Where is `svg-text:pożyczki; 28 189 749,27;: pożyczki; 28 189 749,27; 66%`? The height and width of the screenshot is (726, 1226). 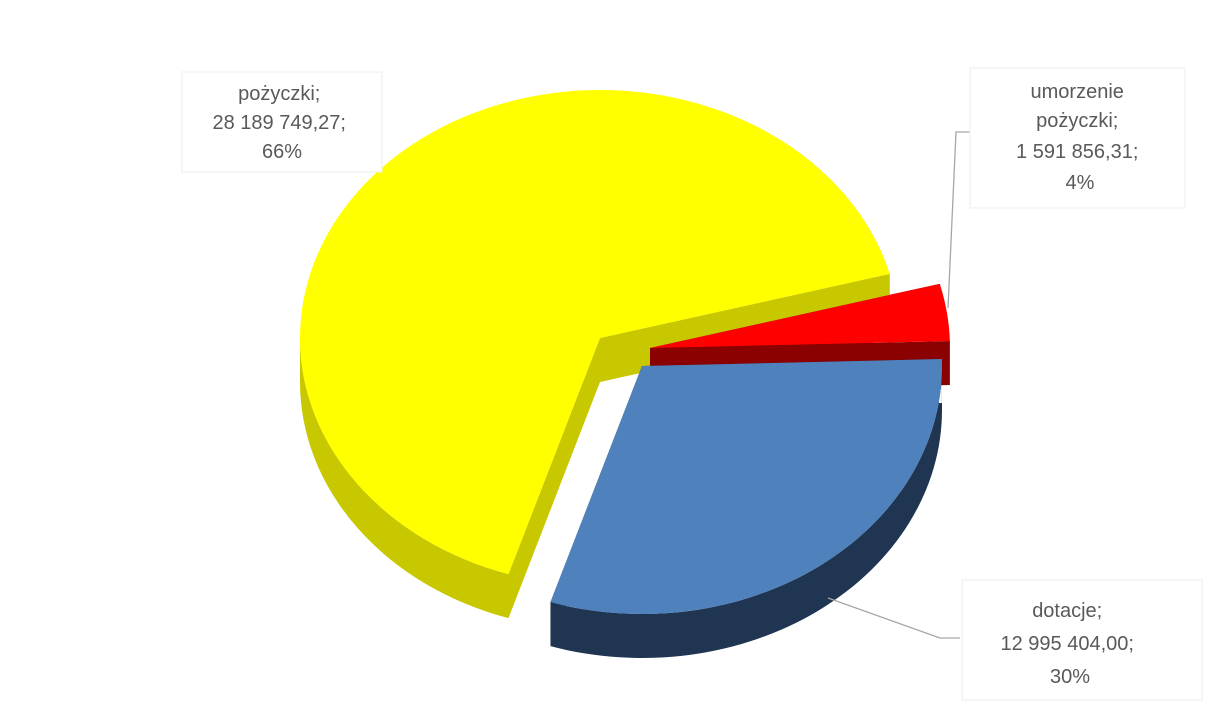
svg-text:pożyczki; 28 189 749,27;: pożyczki; 28 189 749,27; 66% is located at coordinates (281, 123).